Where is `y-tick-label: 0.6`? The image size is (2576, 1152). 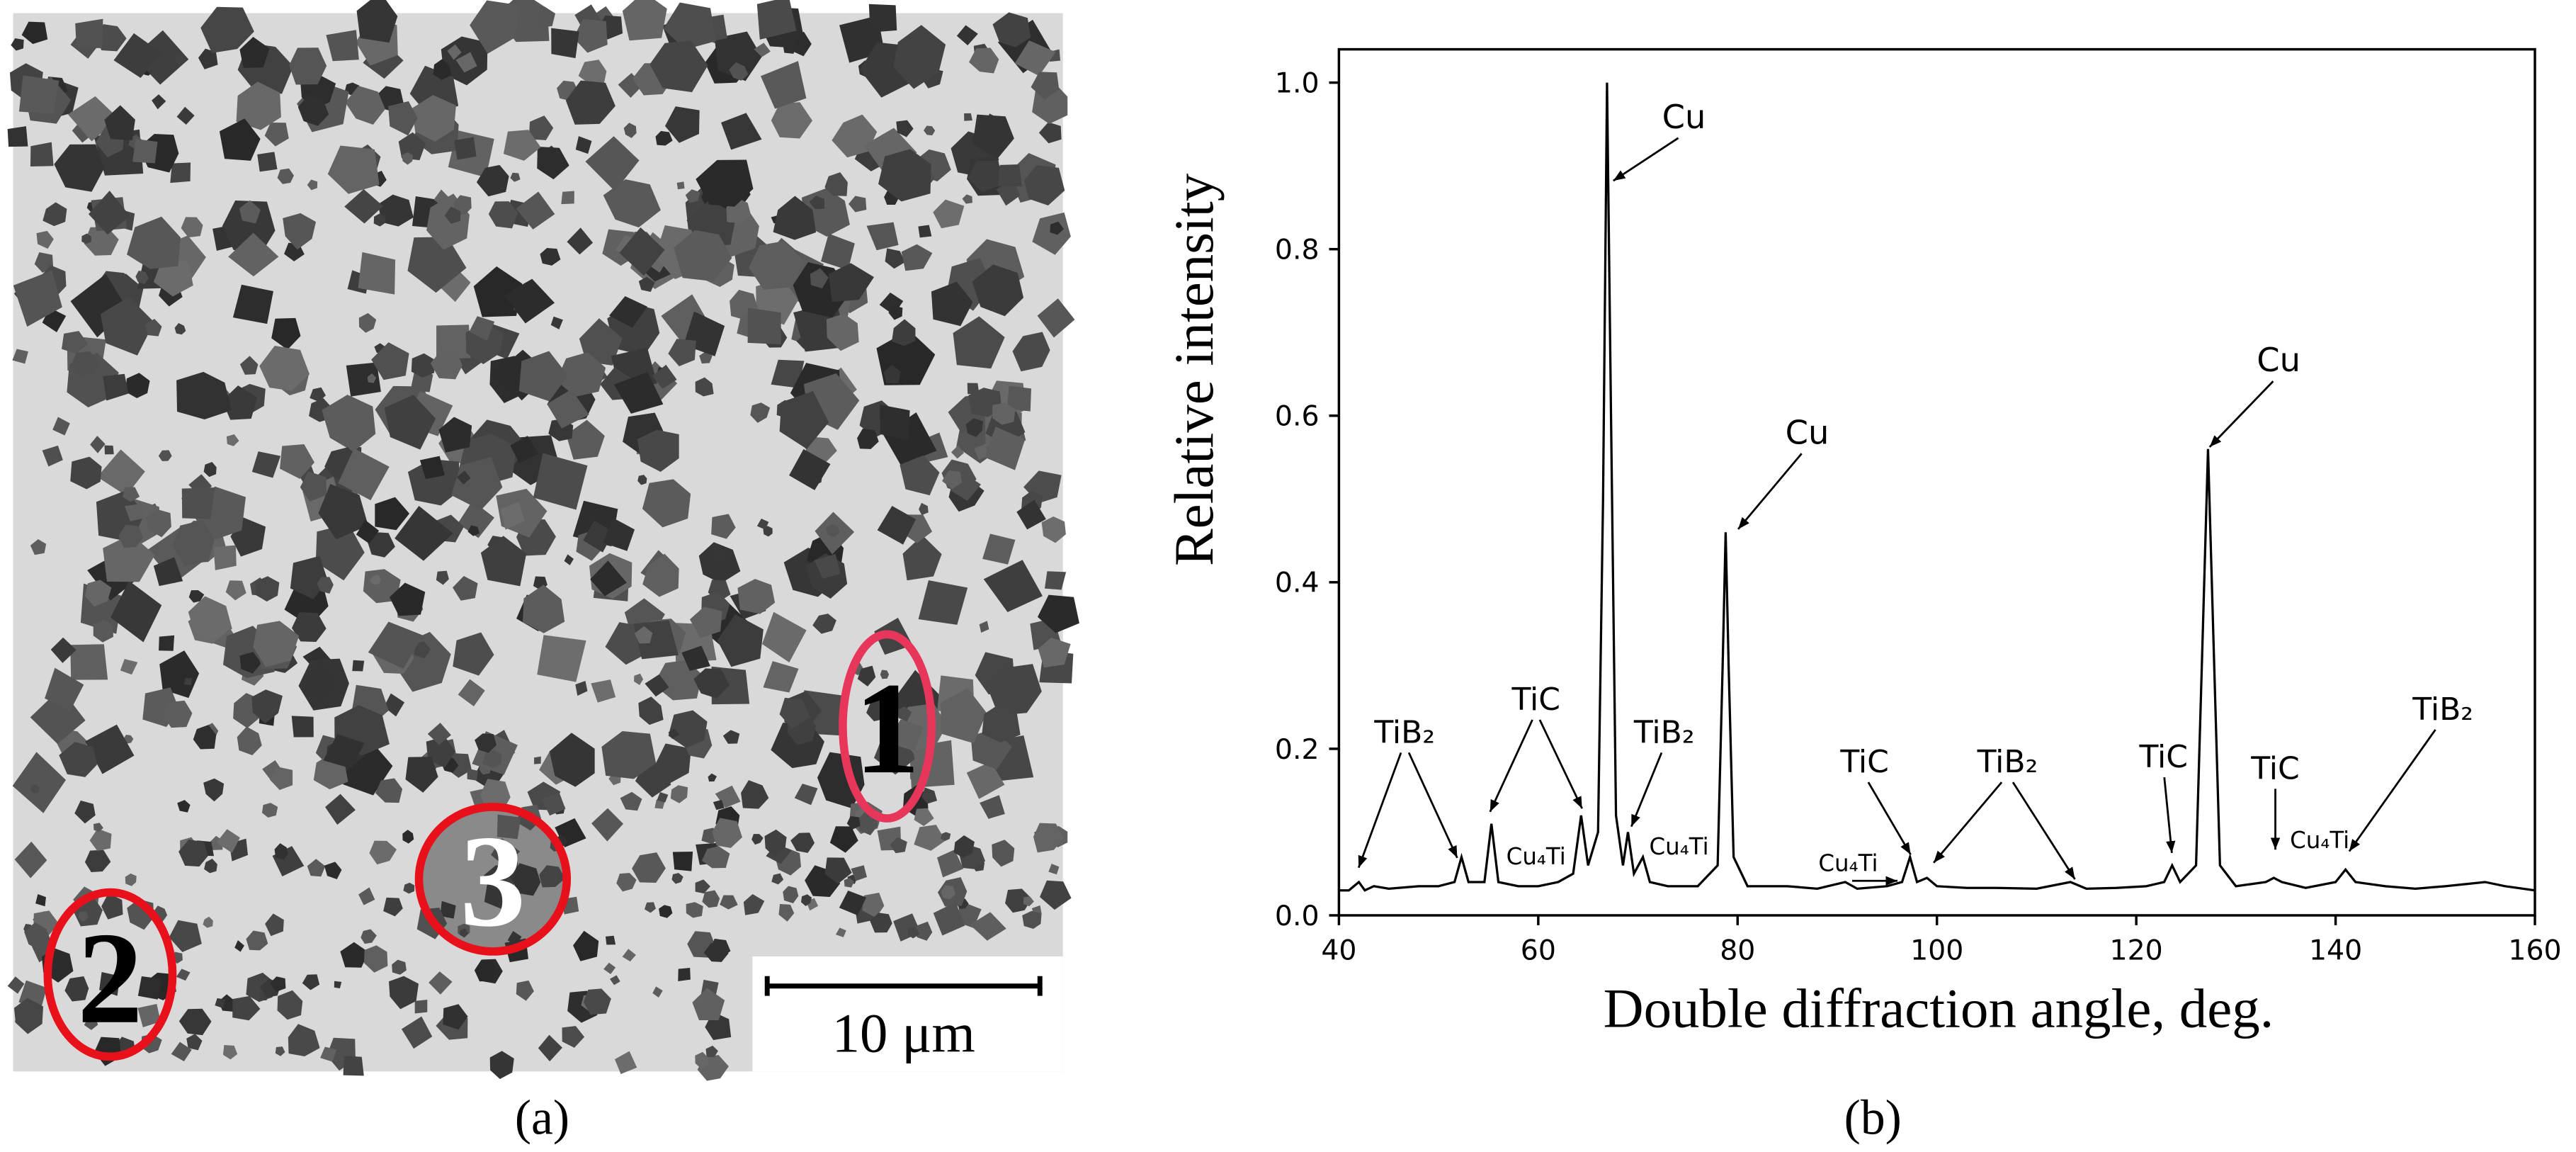 y-tick-label: 0.6 is located at coordinates (1297, 416).